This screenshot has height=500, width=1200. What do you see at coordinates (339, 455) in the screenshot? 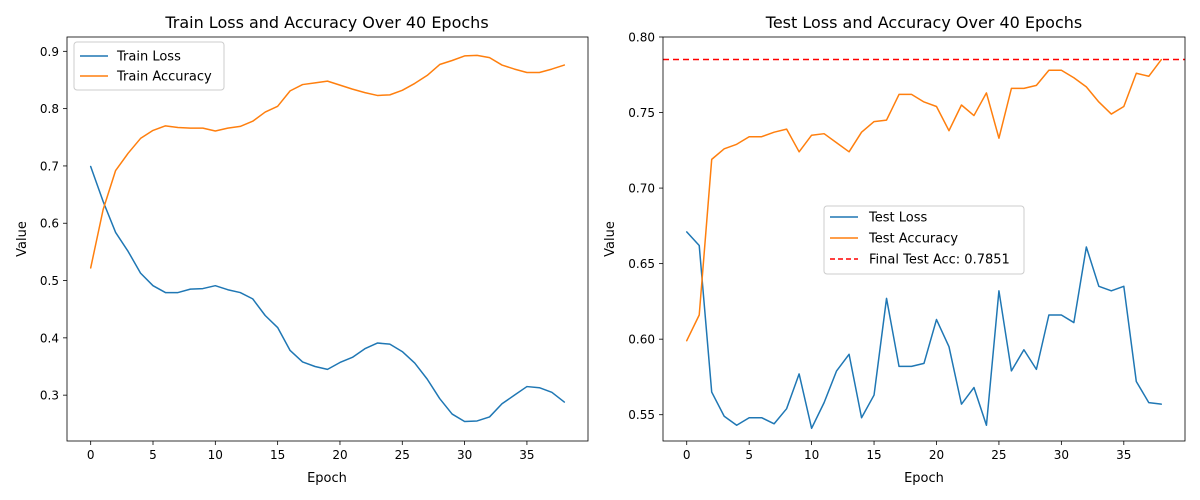
I see `train-x-tick-label: 20` at bounding box center [339, 455].